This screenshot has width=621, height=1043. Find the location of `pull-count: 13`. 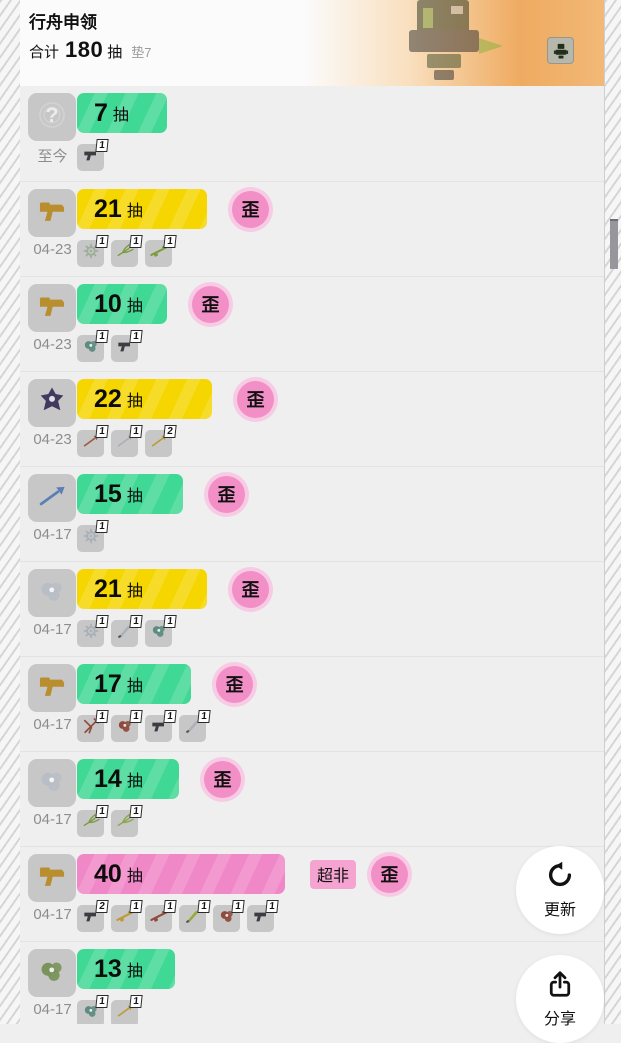

pull-count: 13 is located at coordinates (108, 968).